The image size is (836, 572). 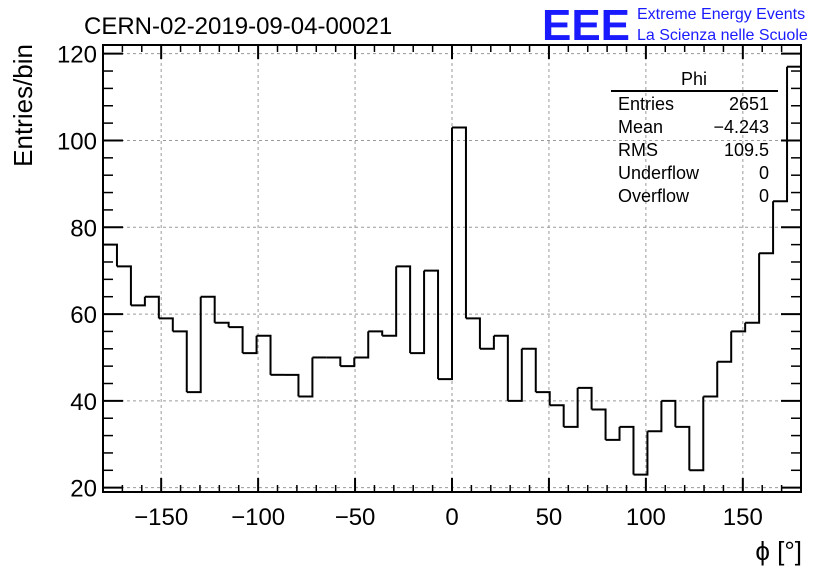 What do you see at coordinates (743, 517) in the screenshot?
I see `x-tick-label: 150` at bounding box center [743, 517].